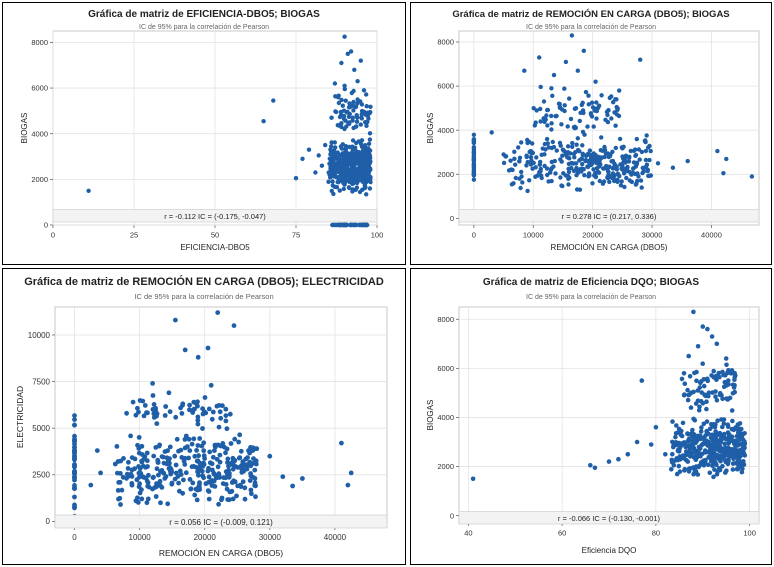 Image resolution: width=774 pixels, height=567 pixels. Describe the element at coordinates (562, 533) in the screenshot. I see `chart-4-x-tick-label: 60` at that location.